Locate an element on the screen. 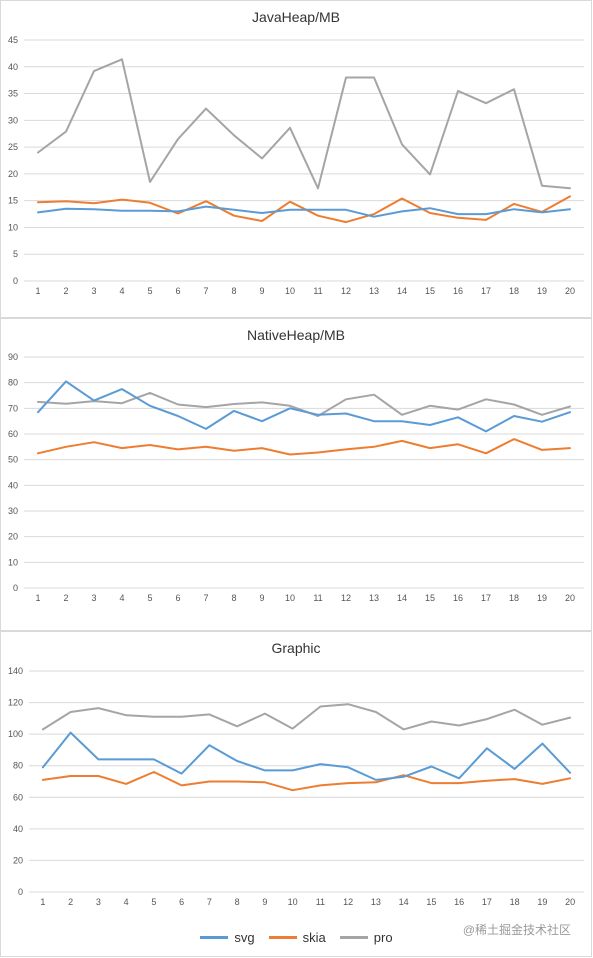  y-tick-label: 30 is located at coordinates (13, 120).